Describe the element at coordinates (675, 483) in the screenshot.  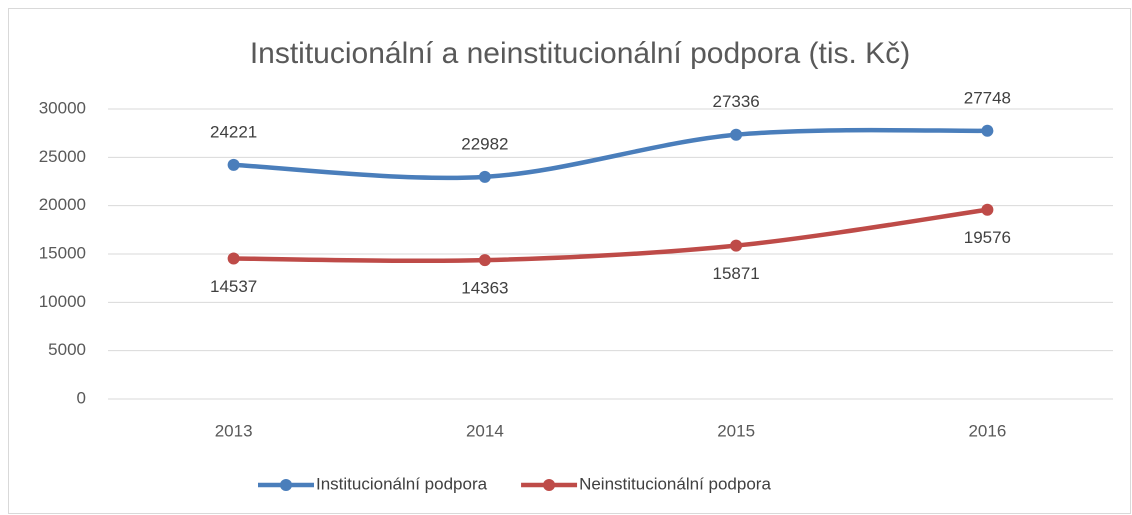
I see `legend-label: Neinstitucionální podpora` at that location.